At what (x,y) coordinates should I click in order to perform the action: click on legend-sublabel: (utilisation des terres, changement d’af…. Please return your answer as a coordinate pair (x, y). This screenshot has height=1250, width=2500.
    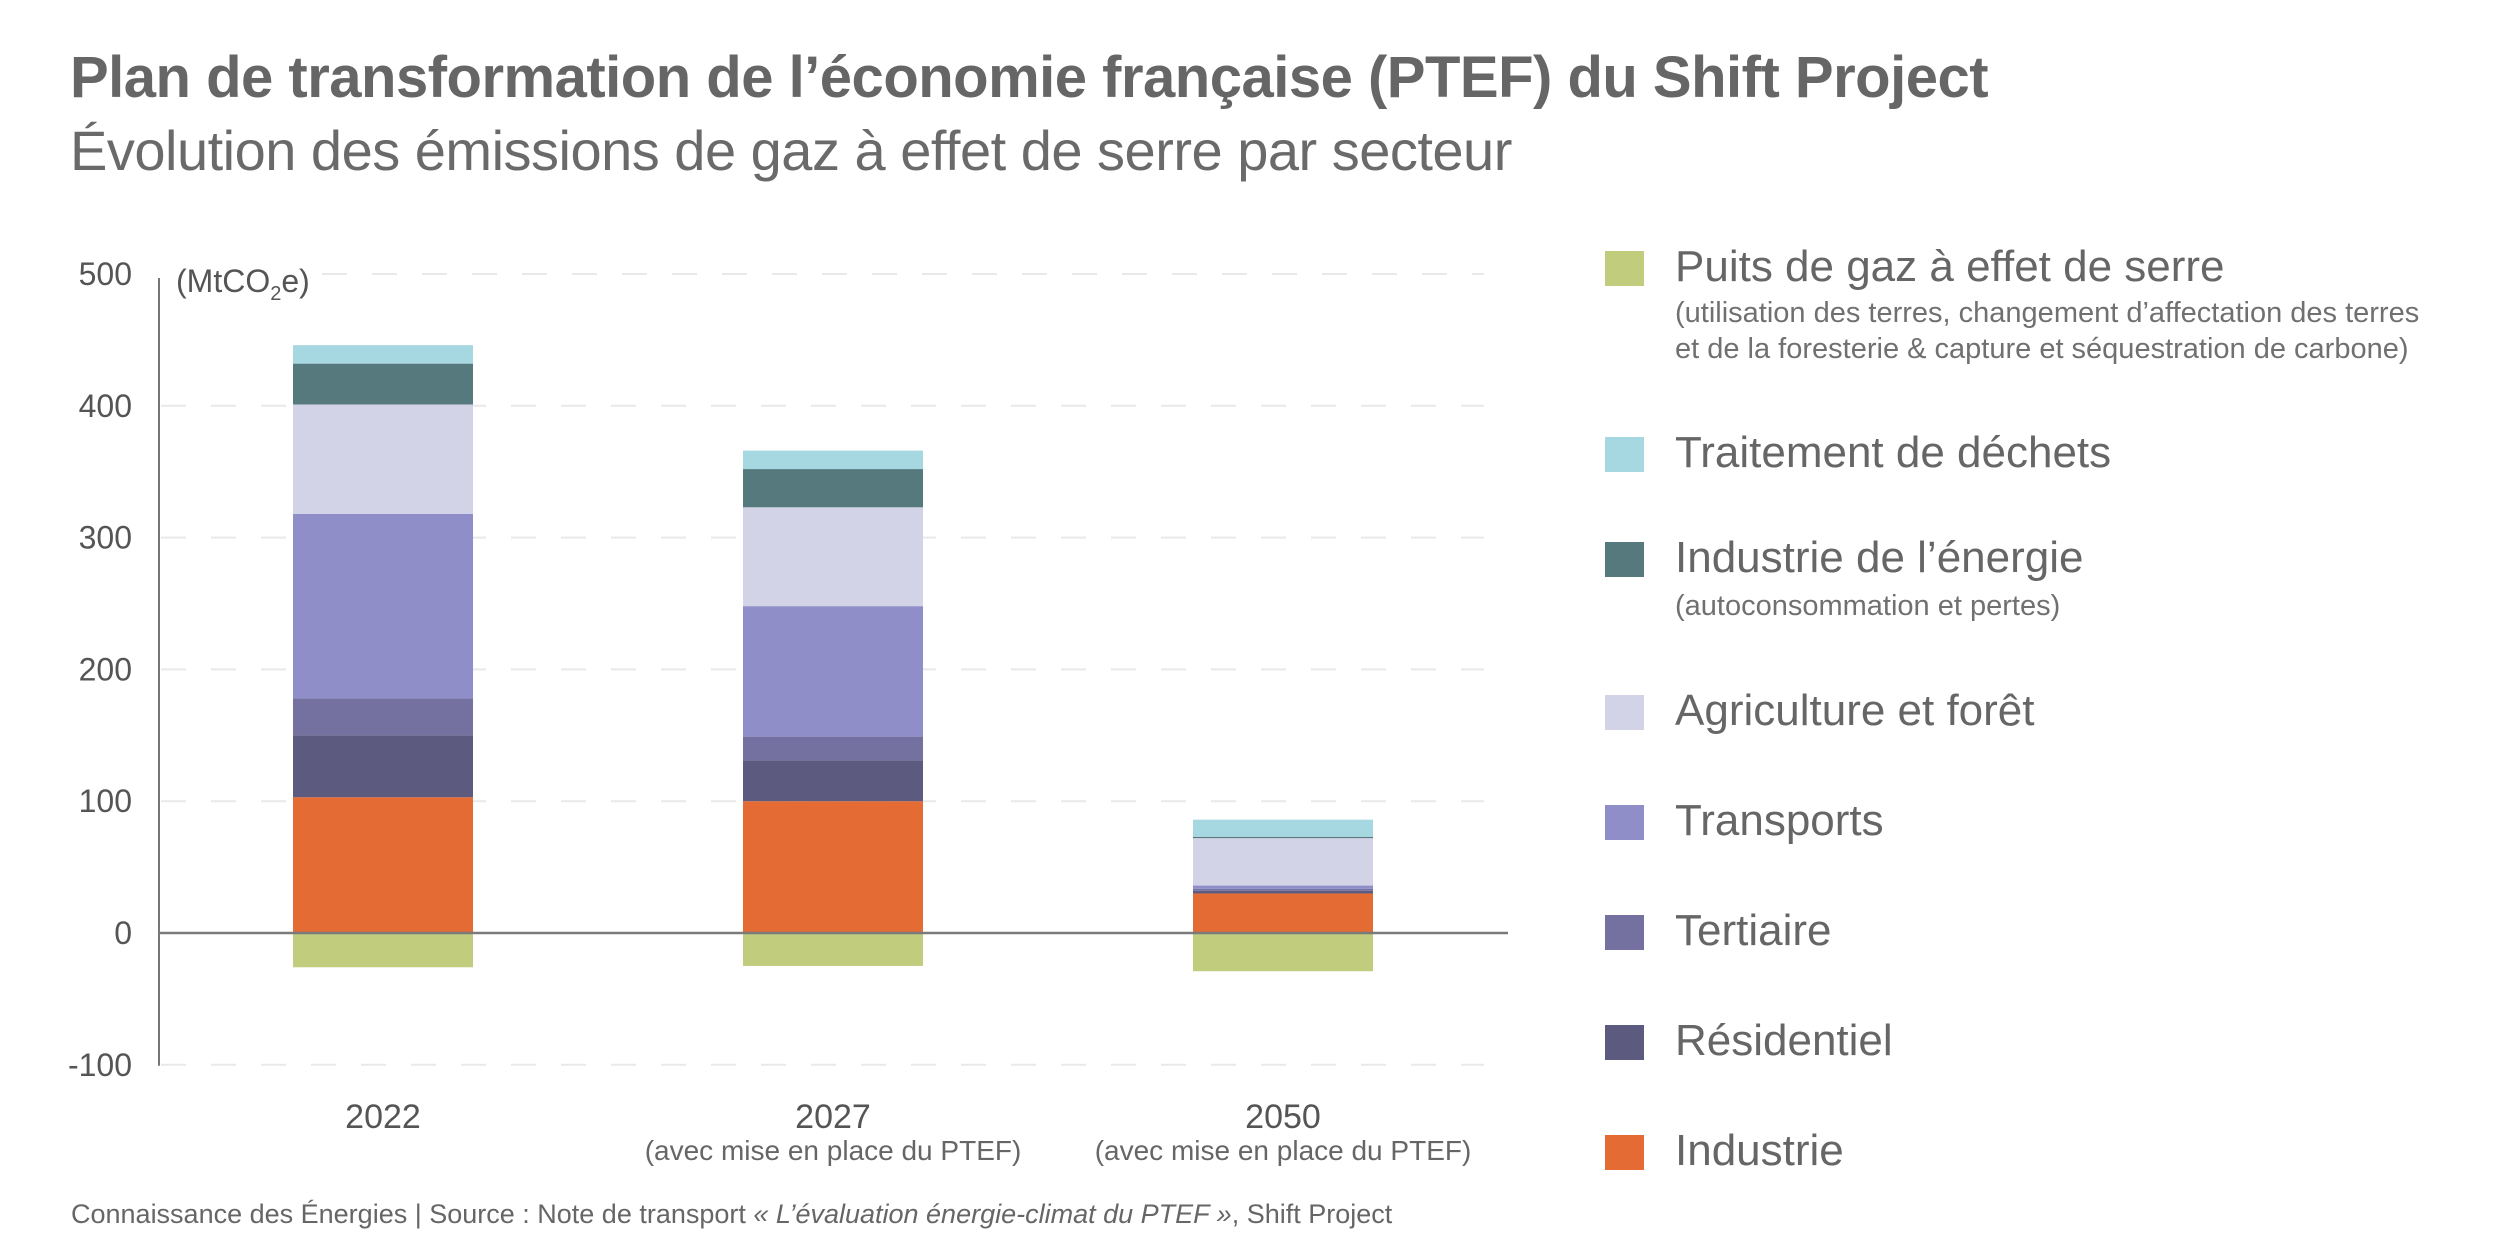
    Looking at the image, I should click on (2047, 313).